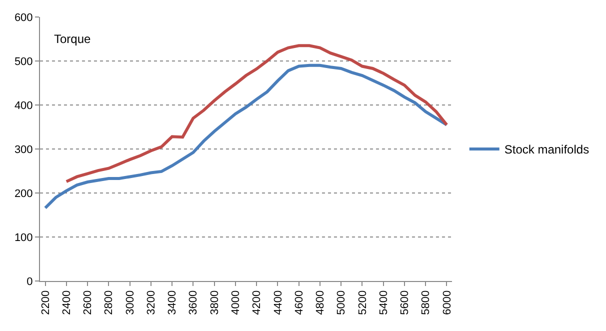 This screenshot has height=331, width=606. Describe the element at coordinates (426, 302) in the screenshot. I see `x-tick-label: 5800` at that location.